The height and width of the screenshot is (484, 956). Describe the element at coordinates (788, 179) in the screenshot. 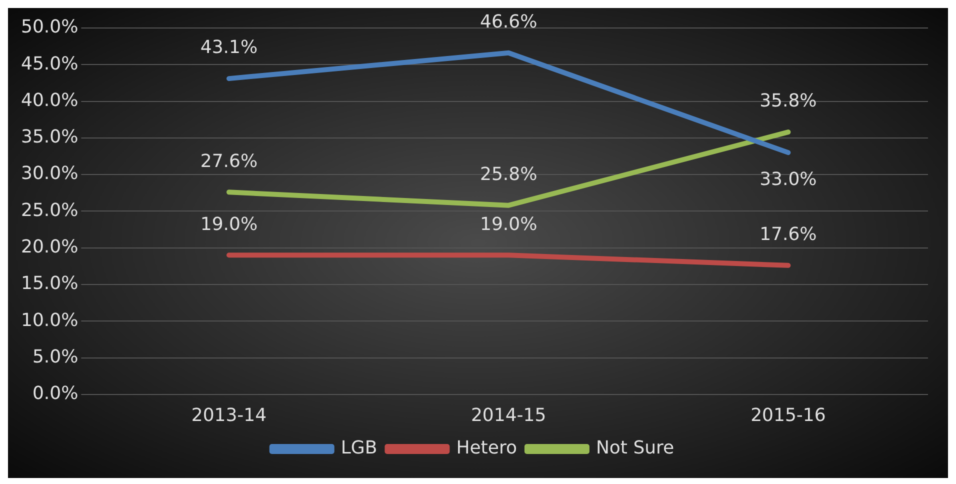

I see `data-label: 33.0%` at that location.